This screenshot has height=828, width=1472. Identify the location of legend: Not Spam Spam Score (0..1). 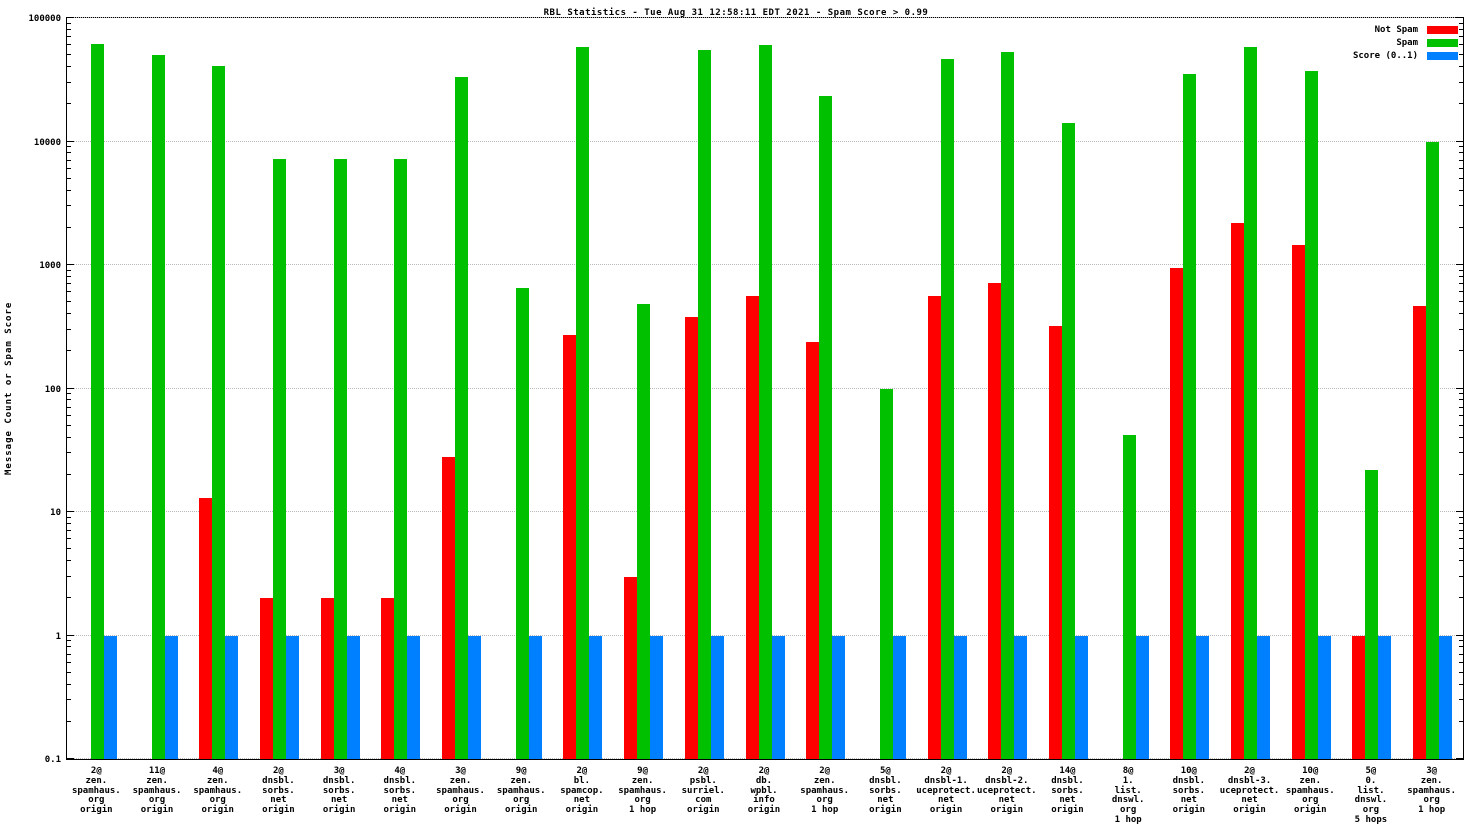
(1405, 43).